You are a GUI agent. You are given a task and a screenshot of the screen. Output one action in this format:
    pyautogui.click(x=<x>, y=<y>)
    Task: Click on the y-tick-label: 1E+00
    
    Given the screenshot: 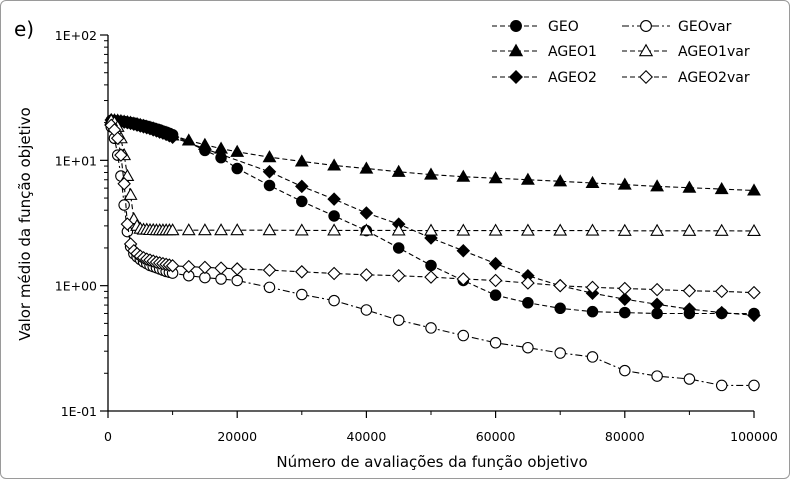 What is the action you would take?
    pyautogui.click(x=76, y=286)
    